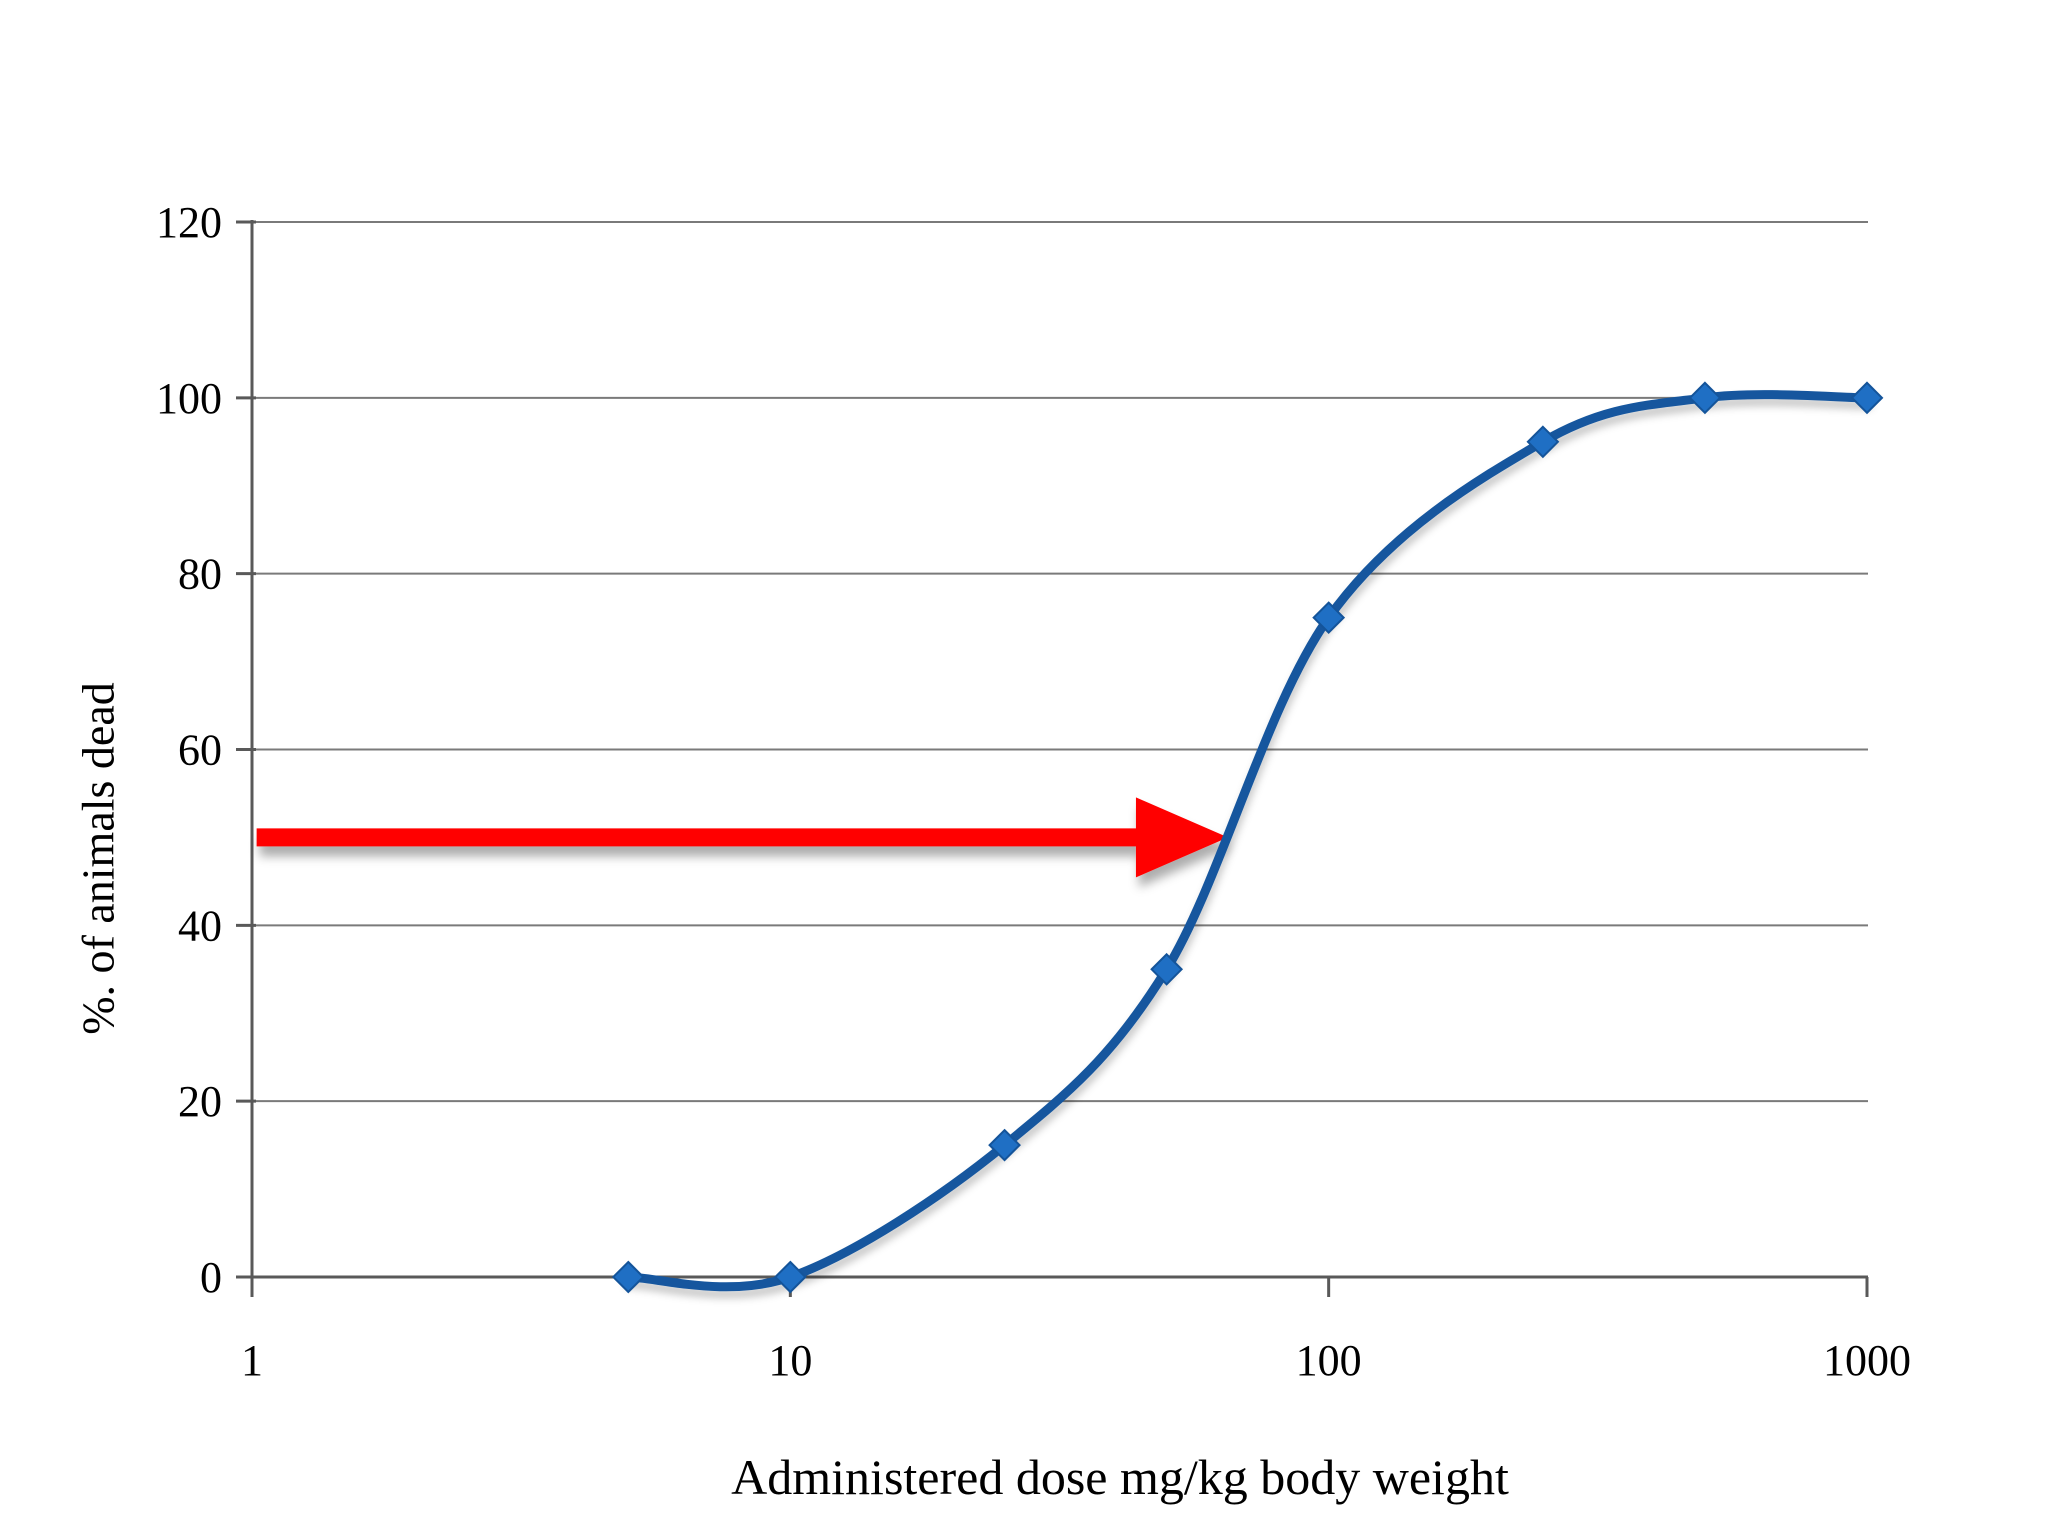 Image resolution: width=2048 pixels, height=1536 pixels. What do you see at coordinates (1867, 1360) in the screenshot?
I see `x-tick-label: 1000` at bounding box center [1867, 1360].